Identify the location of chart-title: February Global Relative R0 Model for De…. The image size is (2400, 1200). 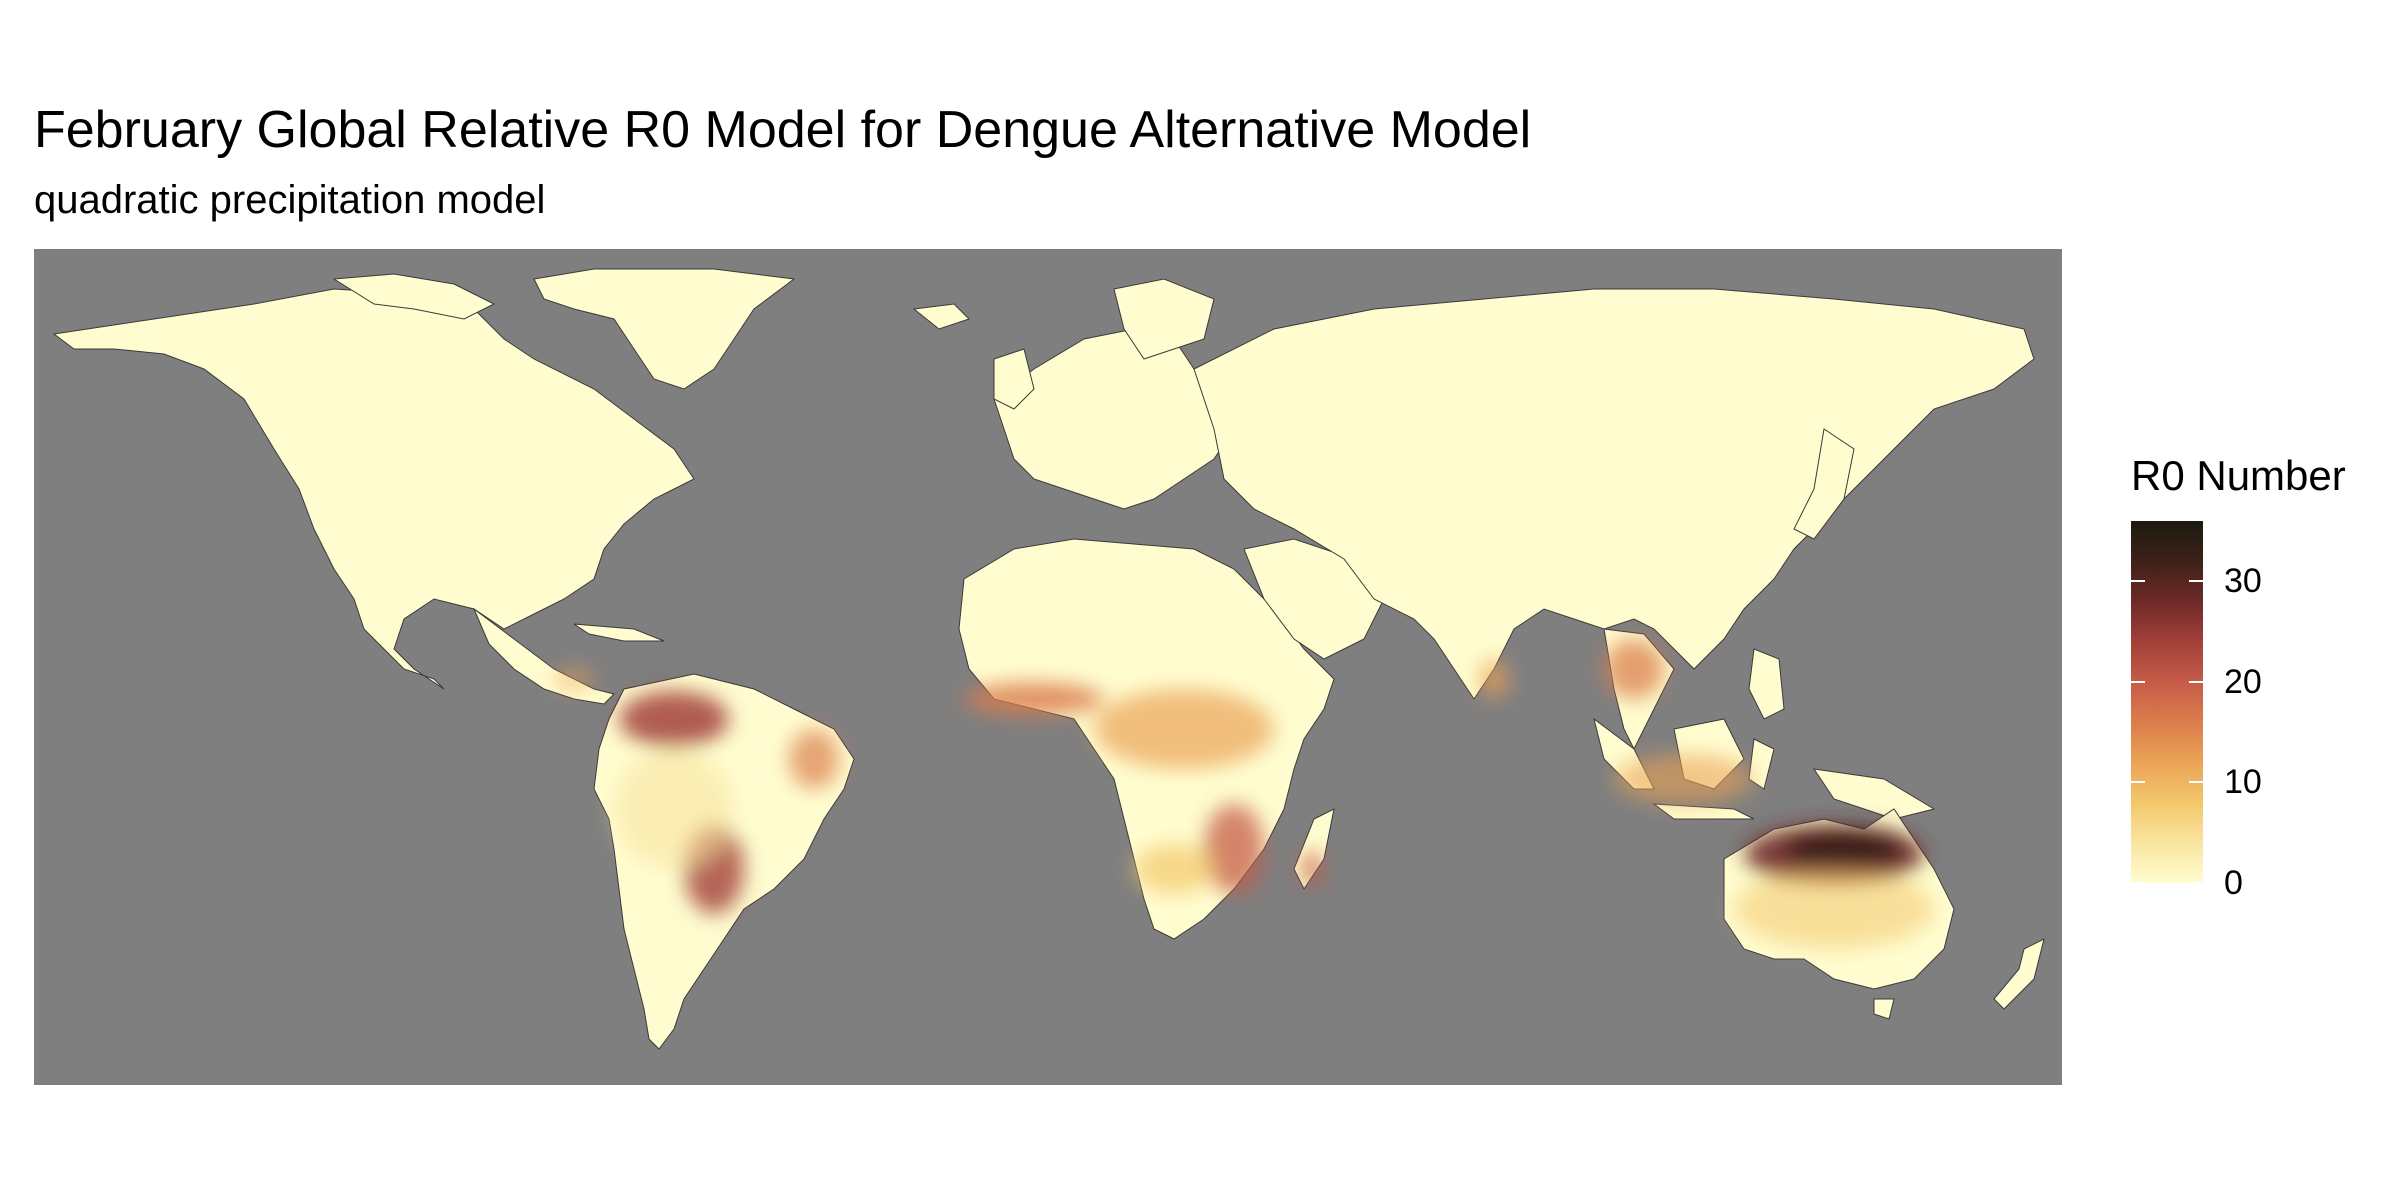
(783, 130).